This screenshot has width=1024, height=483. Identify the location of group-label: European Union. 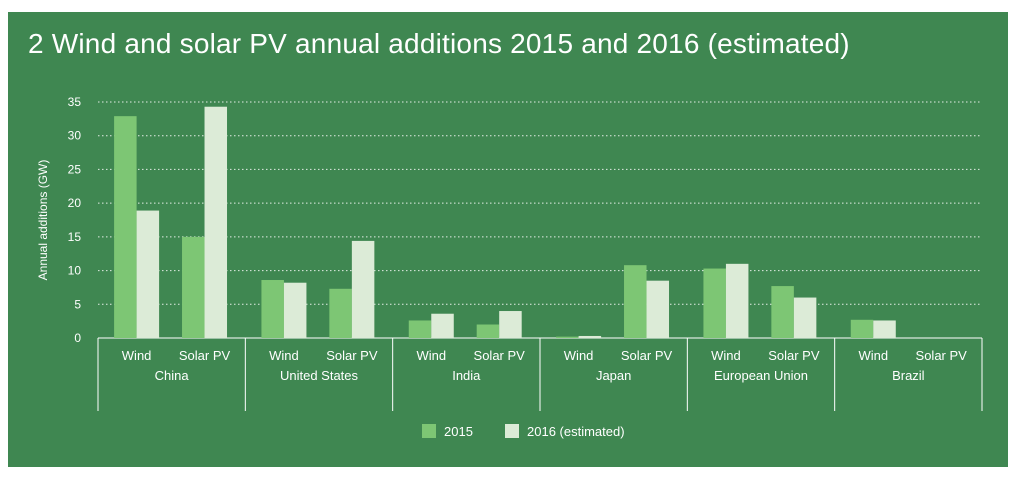
(761, 375).